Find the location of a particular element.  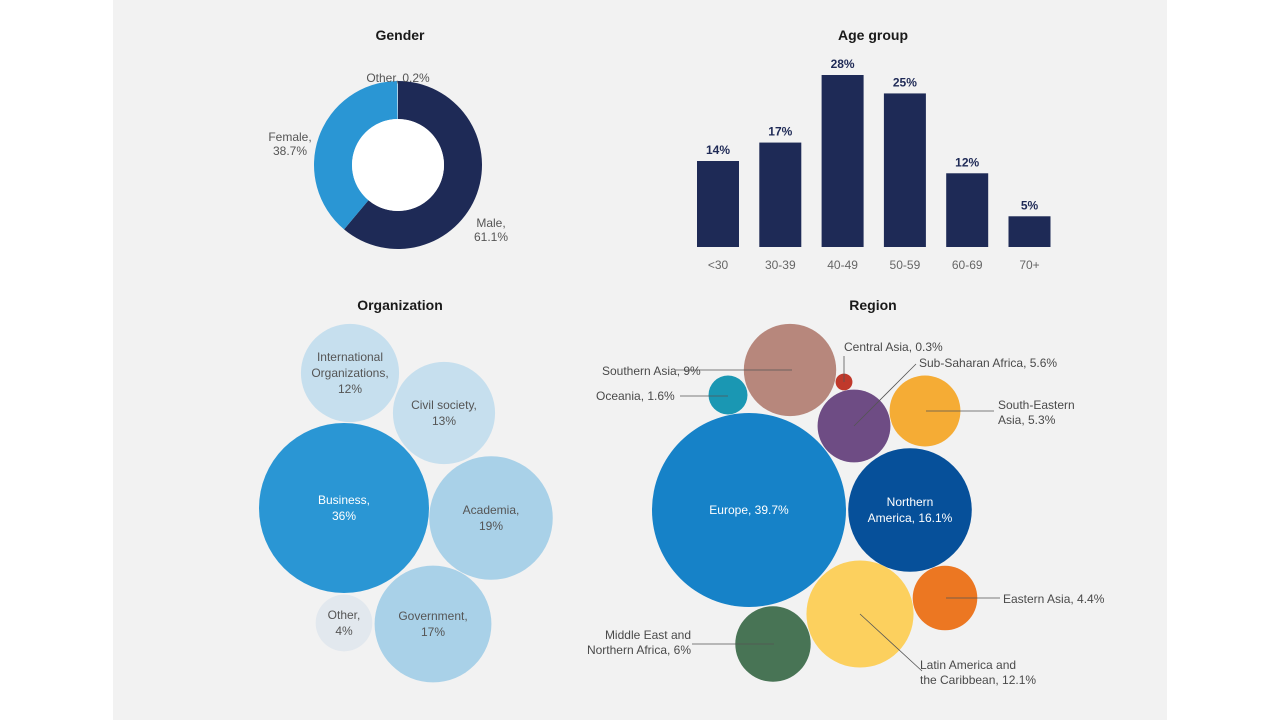

age-tick-label: <30 is located at coordinates (718, 265).